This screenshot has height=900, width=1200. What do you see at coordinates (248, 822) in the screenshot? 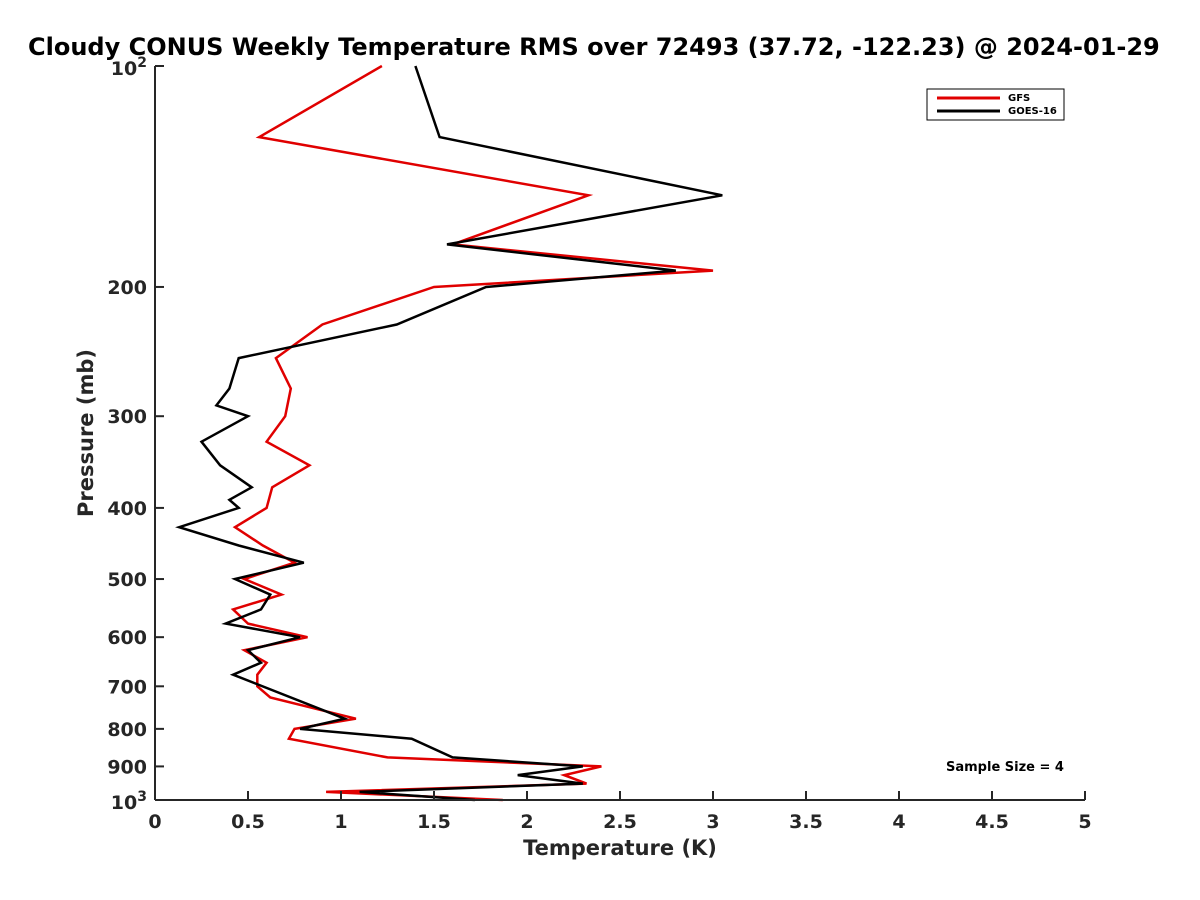
I see `x-tick-label: 0.5` at bounding box center [248, 822].